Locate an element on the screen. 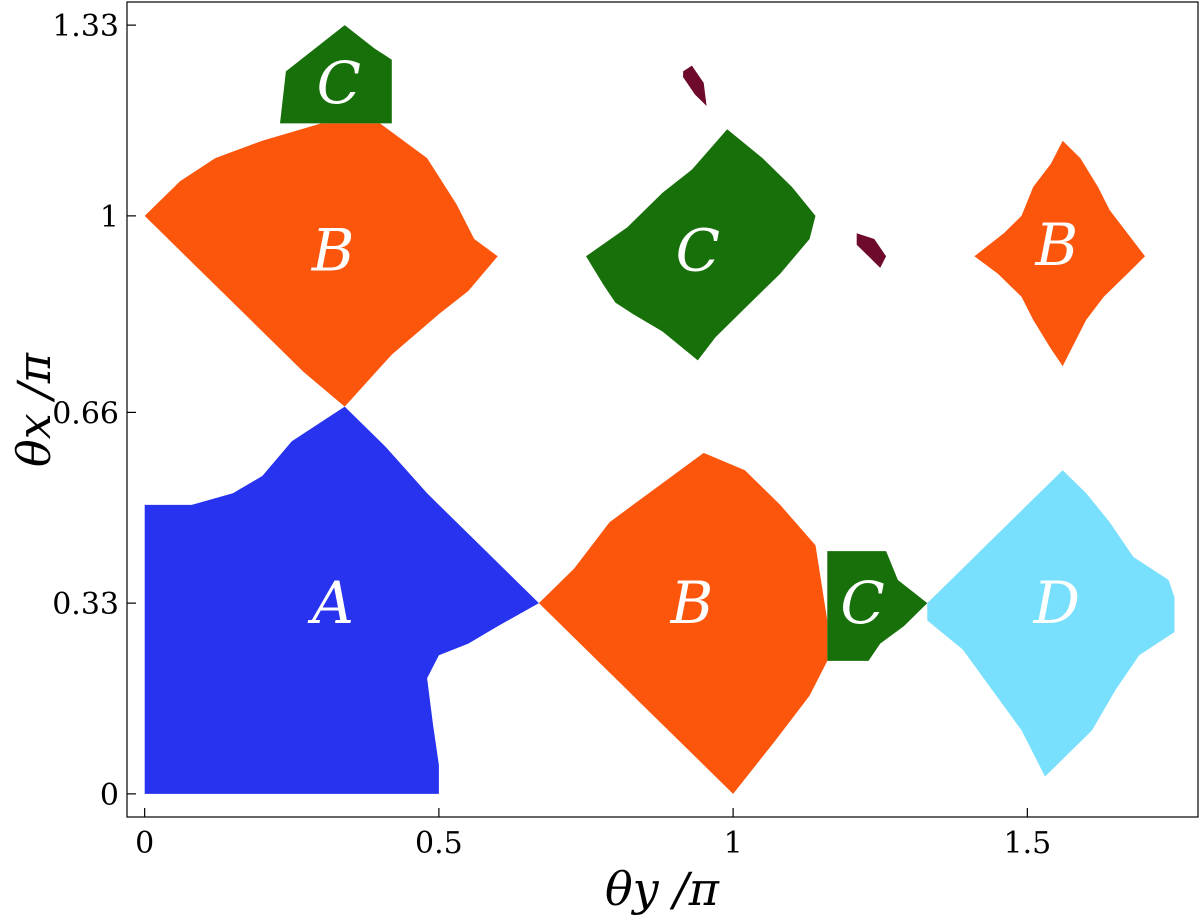 This screenshot has height=923, width=1200. region-label-c-6: C is located at coordinates (698, 251).